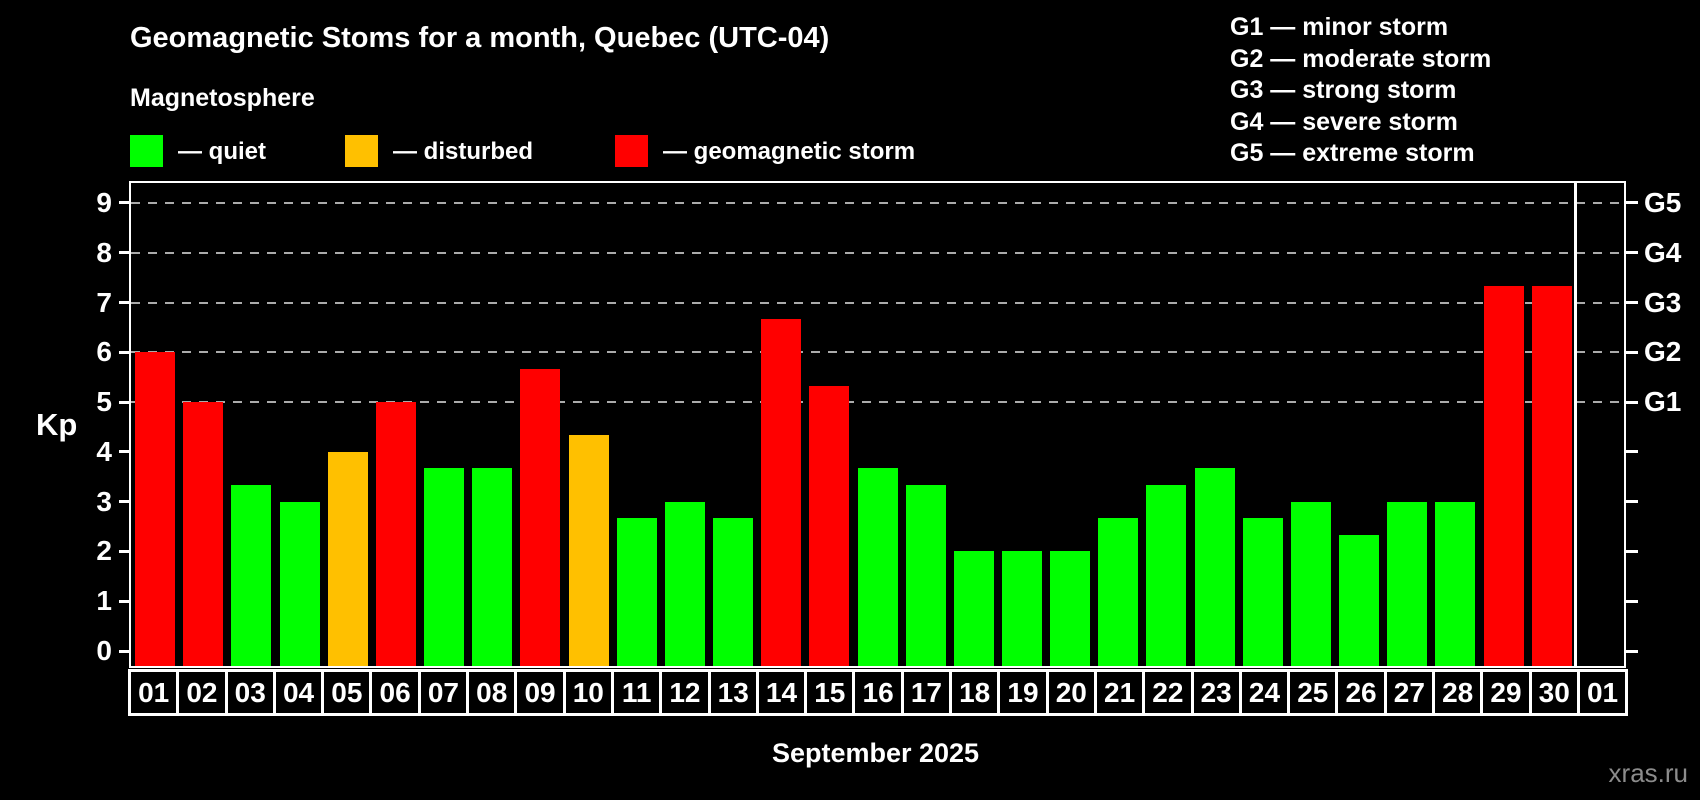  Describe the element at coordinates (361, 151) in the screenshot. I see `legend-swatch-disturbed` at that location.